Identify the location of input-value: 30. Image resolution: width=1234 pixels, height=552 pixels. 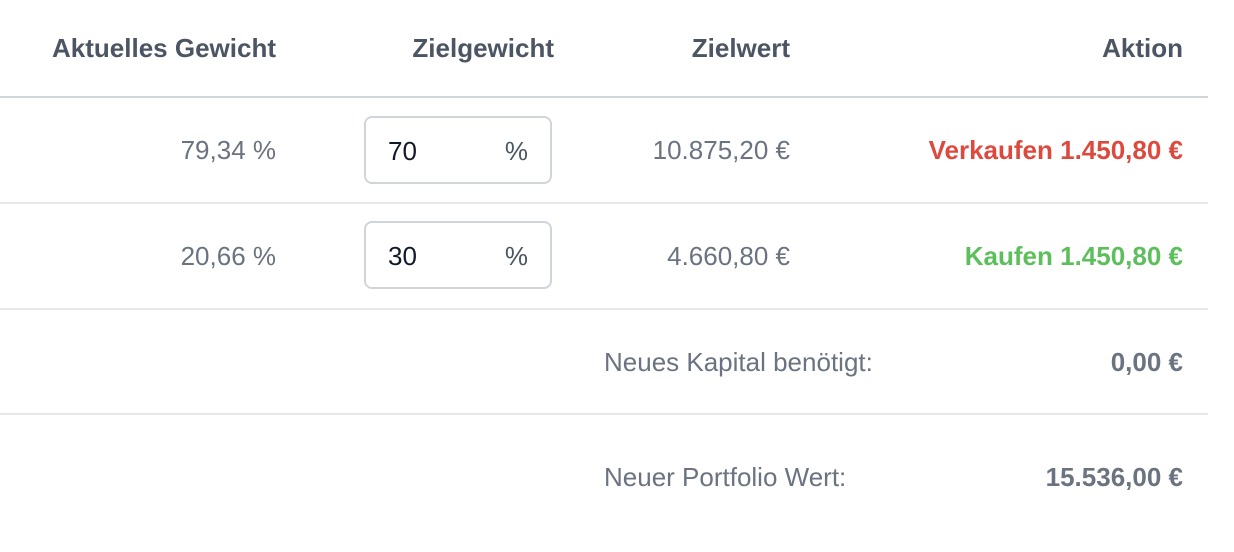
(402, 256).